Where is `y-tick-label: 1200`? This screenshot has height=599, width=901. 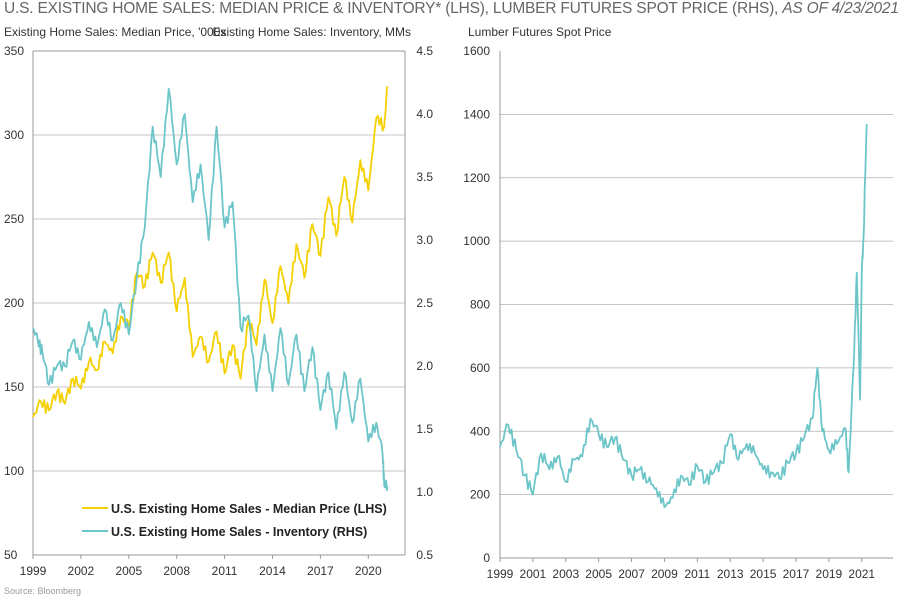 y-tick-label: 1200 is located at coordinates (476, 178).